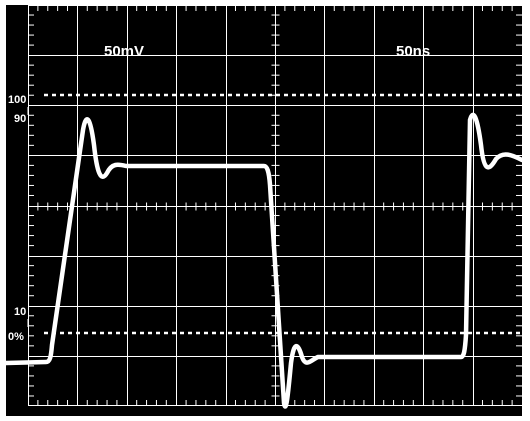 This screenshot has height=421, width=530. What do you see at coordinates (20, 312) in the screenshot?
I see `ref-label-10: 10` at bounding box center [20, 312].